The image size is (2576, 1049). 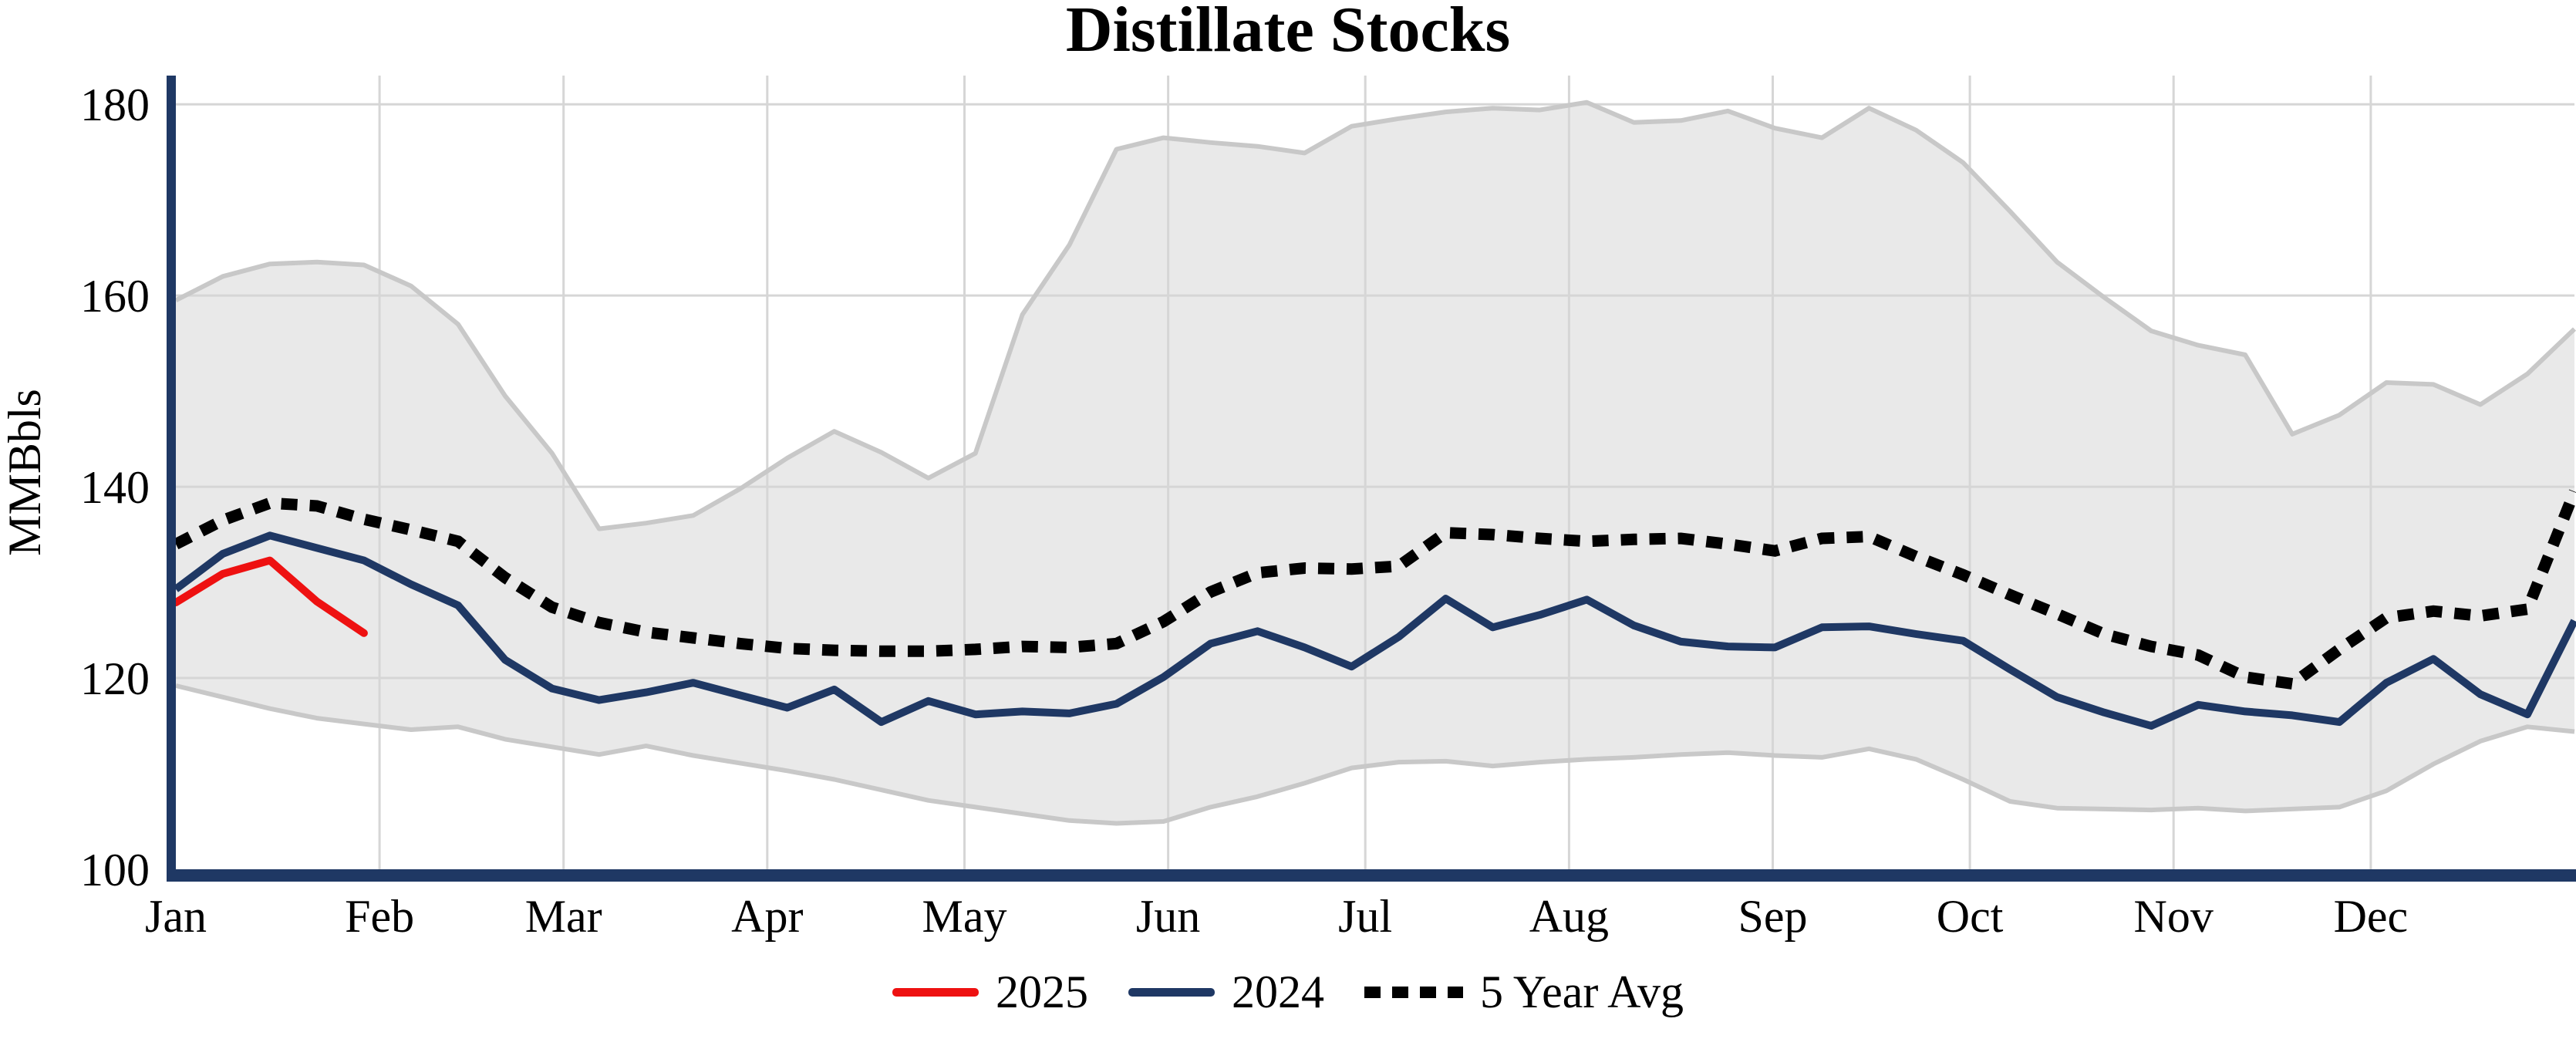 I want to click on x-tick-label: Jul, so click(x=1365, y=916).